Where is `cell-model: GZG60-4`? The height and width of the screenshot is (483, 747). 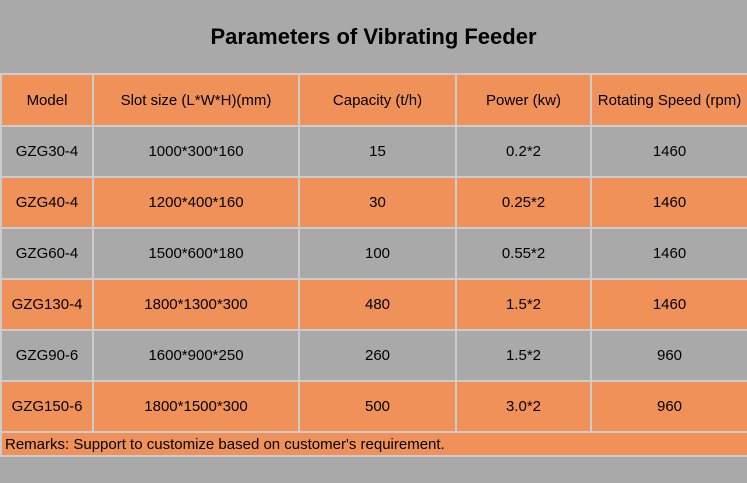
cell-model: GZG60-4 is located at coordinates (47, 253).